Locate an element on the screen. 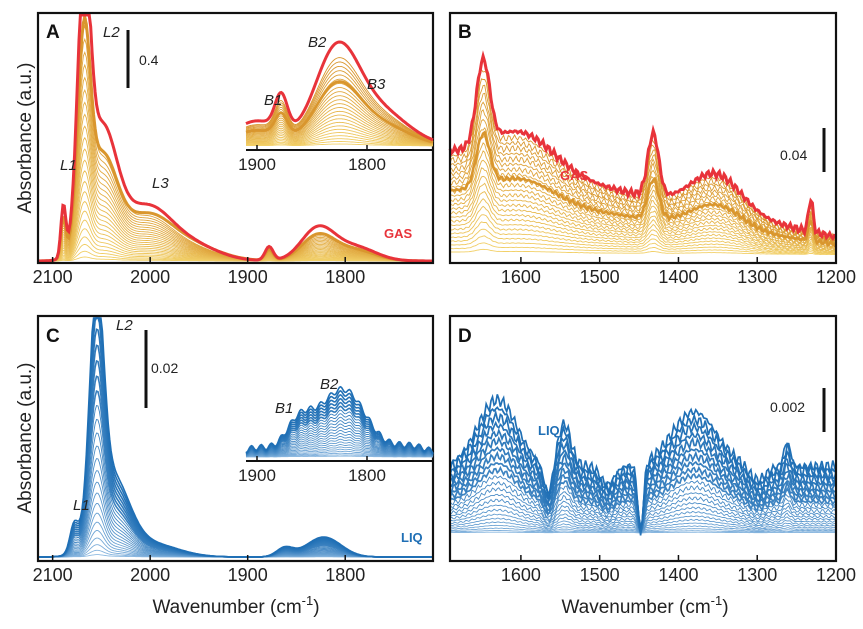  panel-b-tick-label: 1400 is located at coordinates (678, 277).